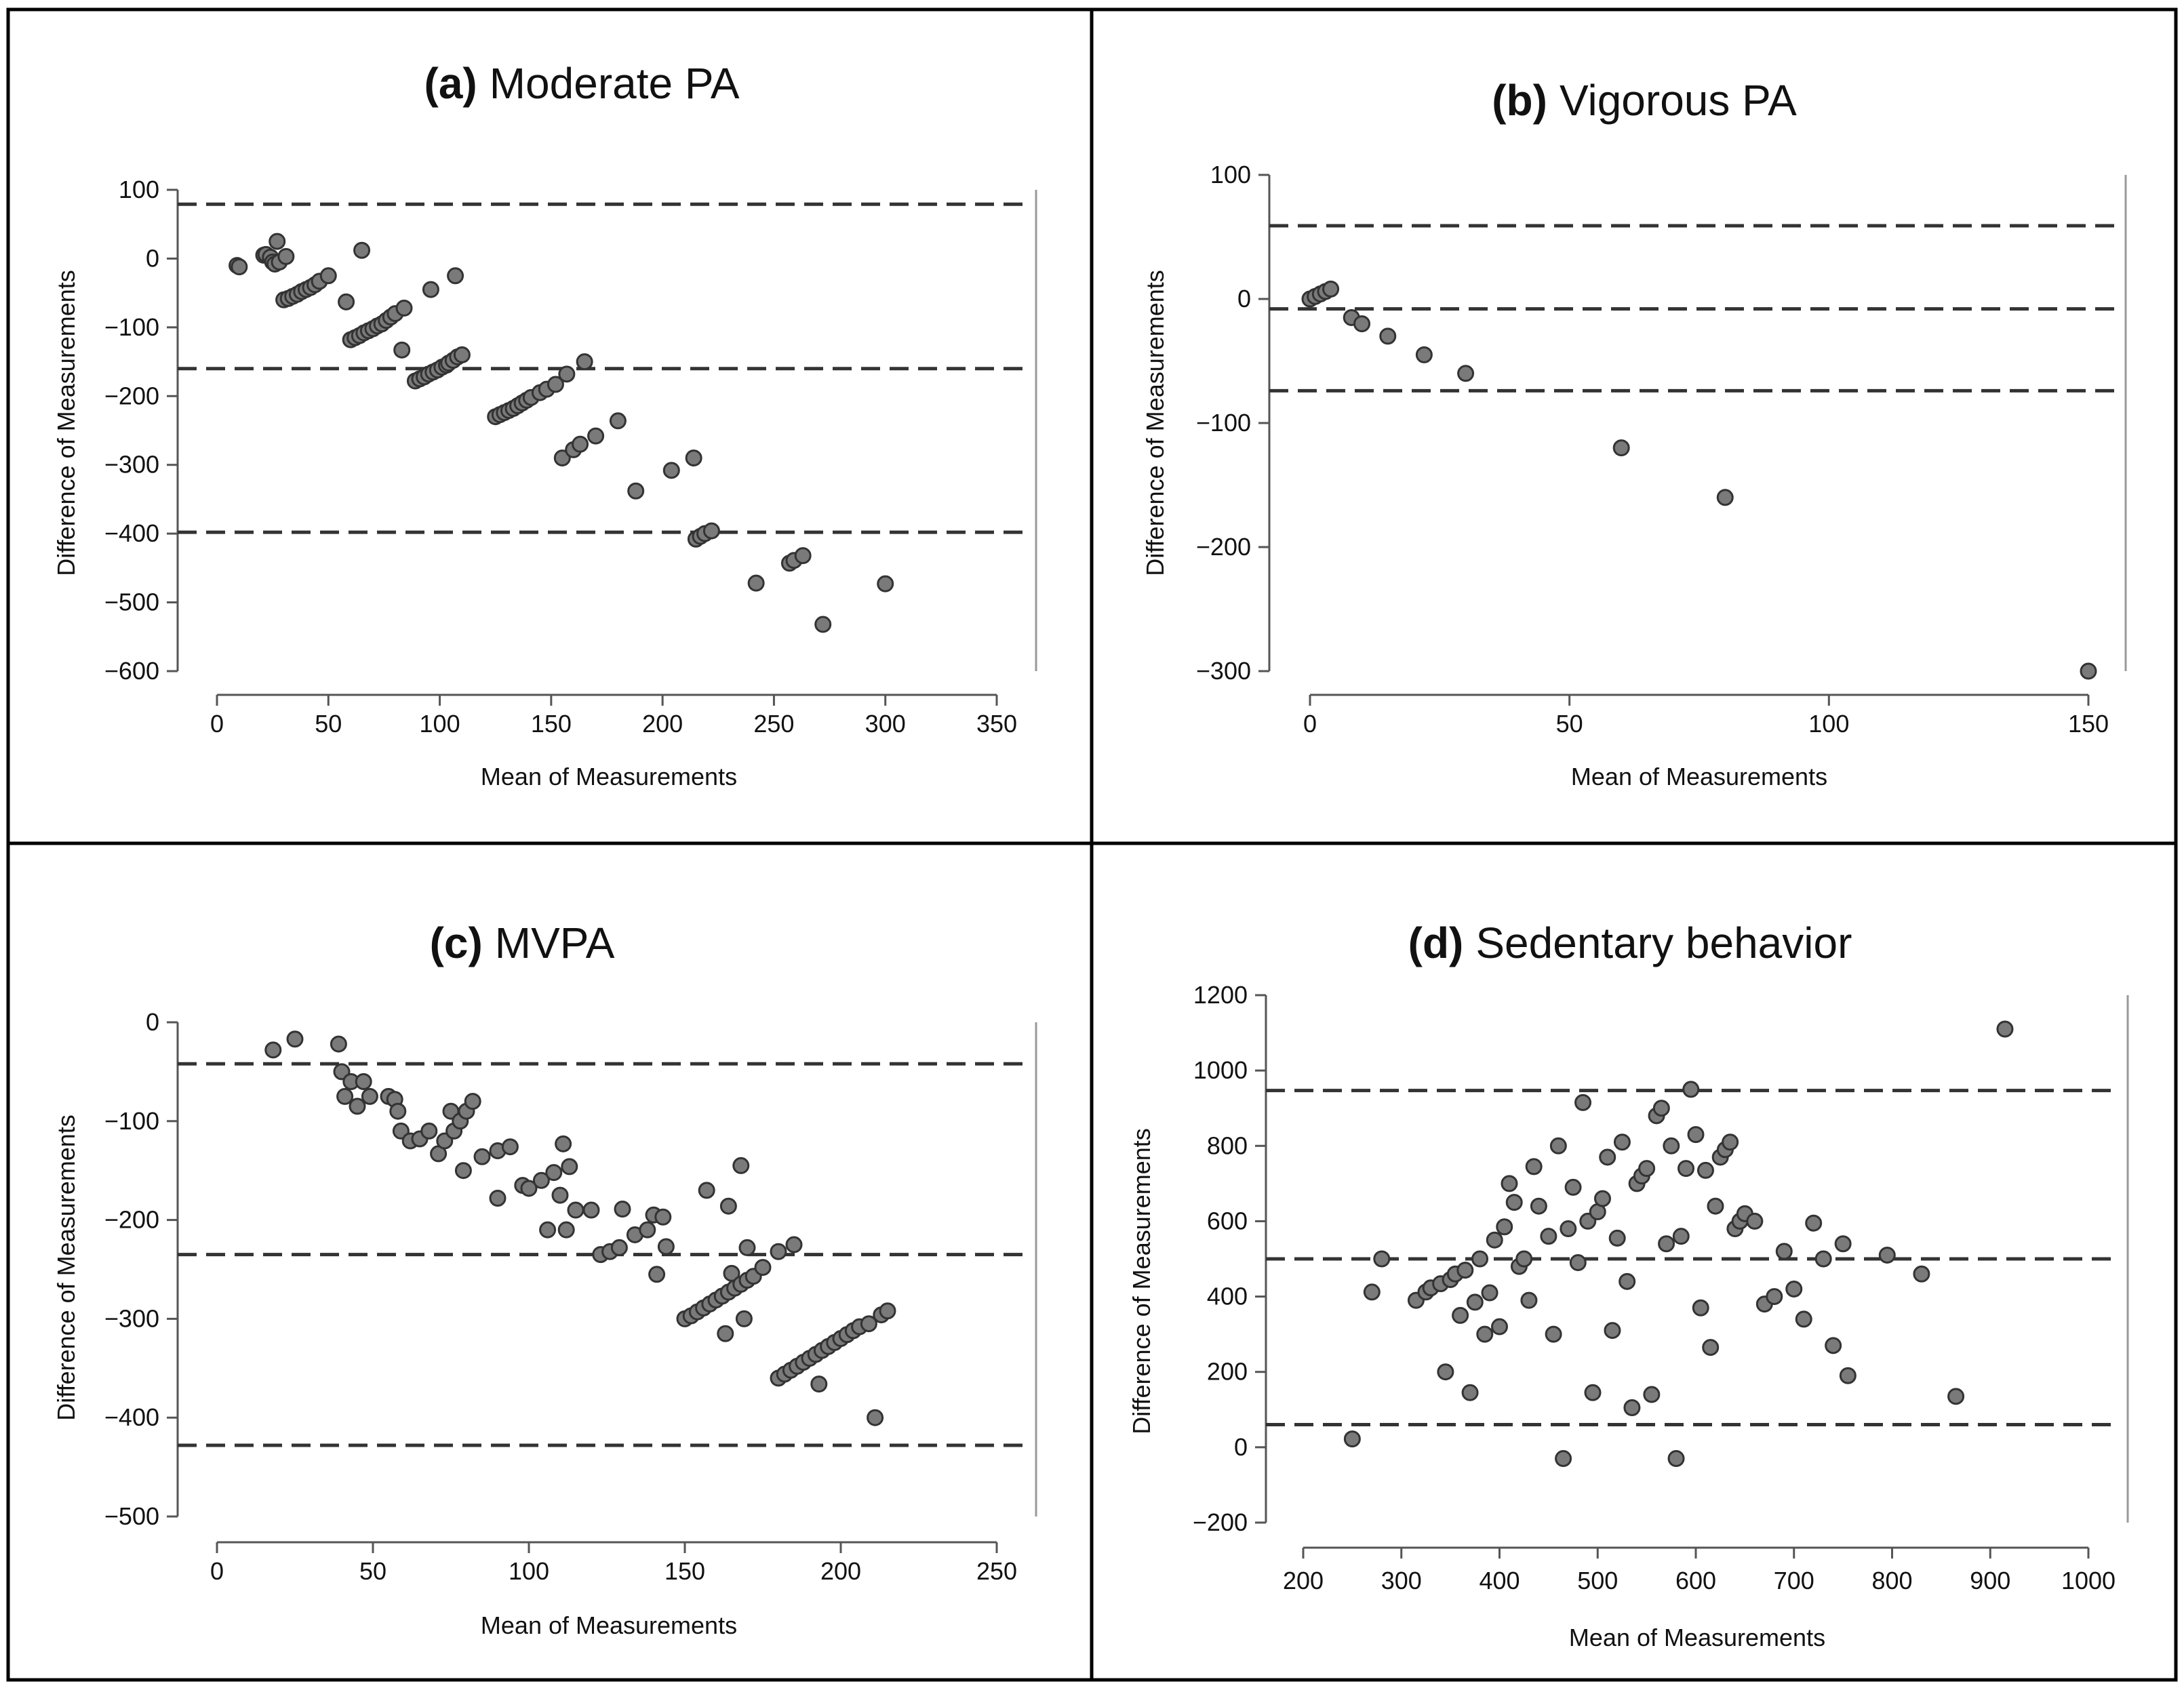 The image size is (2184, 1688). Describe the element at coordinates (1220, 995) in the screenshot. I see `y-tick-label: 1200` at that location.